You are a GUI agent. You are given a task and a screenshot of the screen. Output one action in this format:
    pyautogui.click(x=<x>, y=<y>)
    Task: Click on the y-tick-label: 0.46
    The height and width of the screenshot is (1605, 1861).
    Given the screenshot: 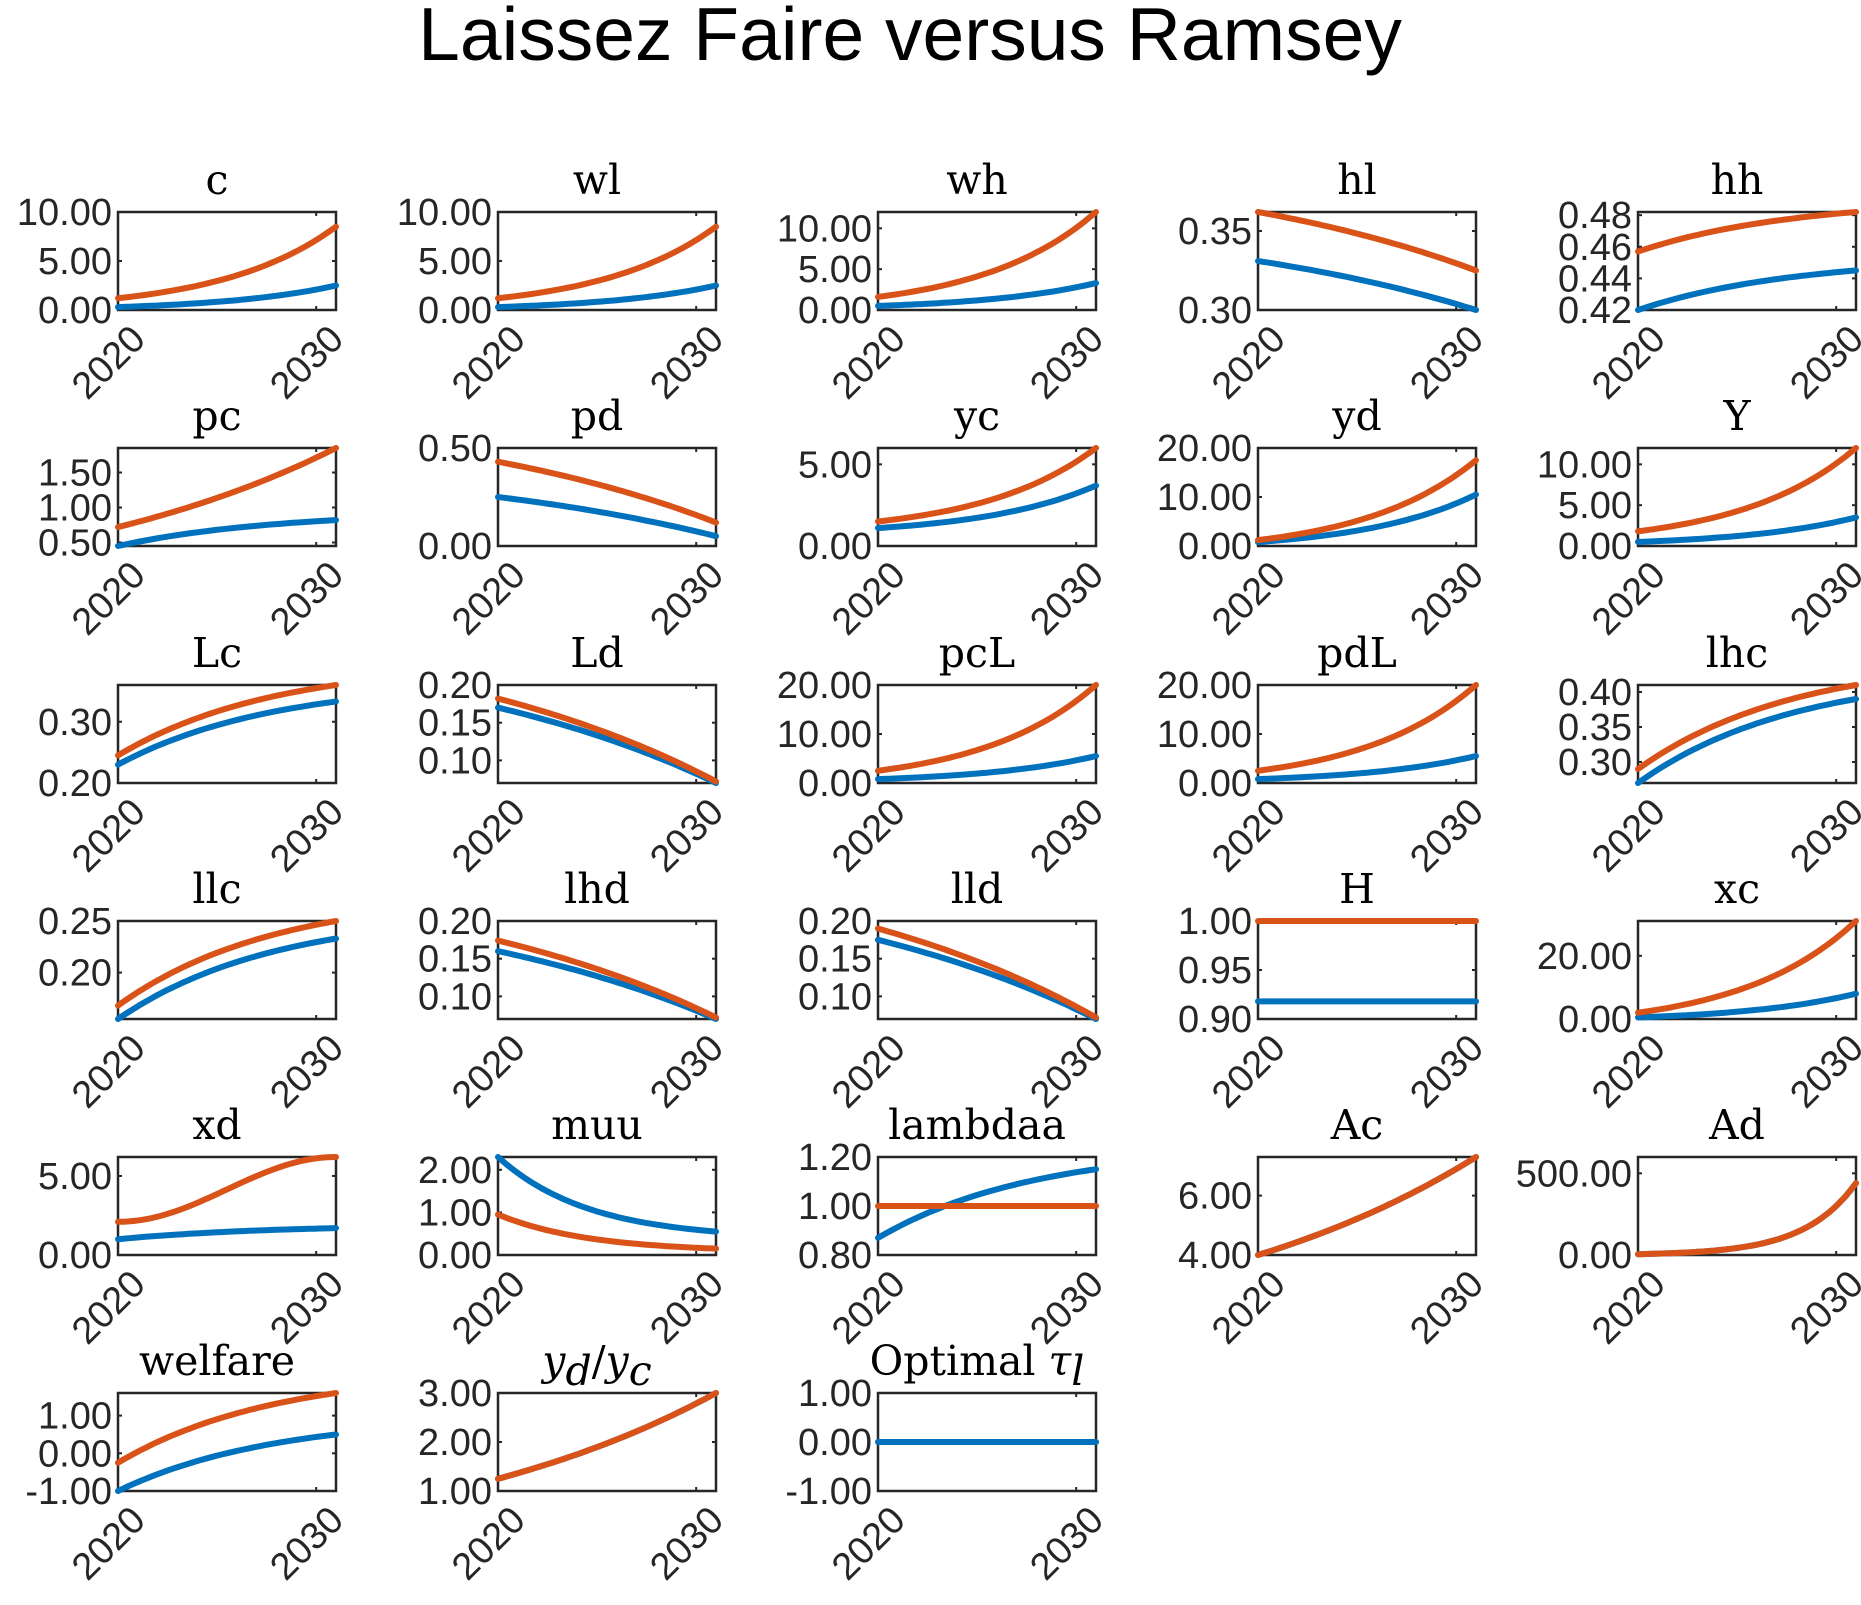 What is the action you would take?
    pyautogui.click(x=1595, y=248)
    